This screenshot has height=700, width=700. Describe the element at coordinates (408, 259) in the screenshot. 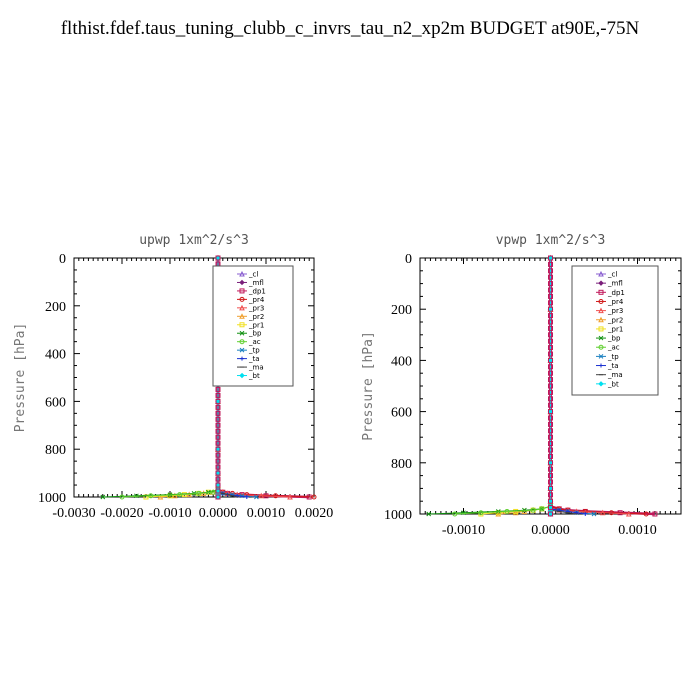

I see `y-tick-label: 0` at that location.